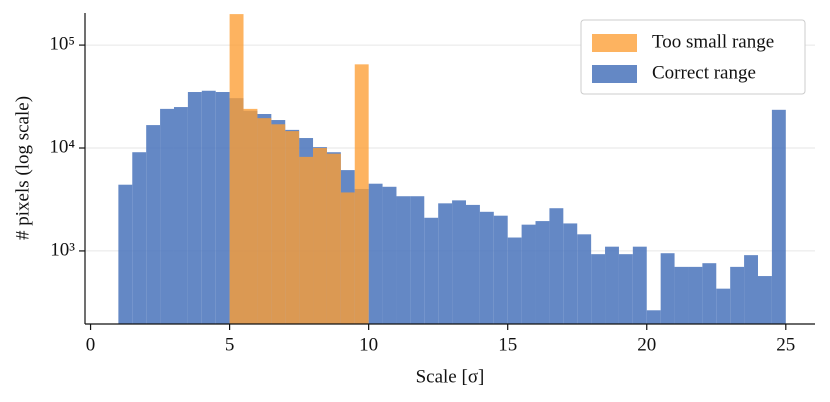  What do you see at coordinates (450, 376) in the screenshot?
I see `x-axis-label: Scale [σ]` at bounding box center [450, 376].